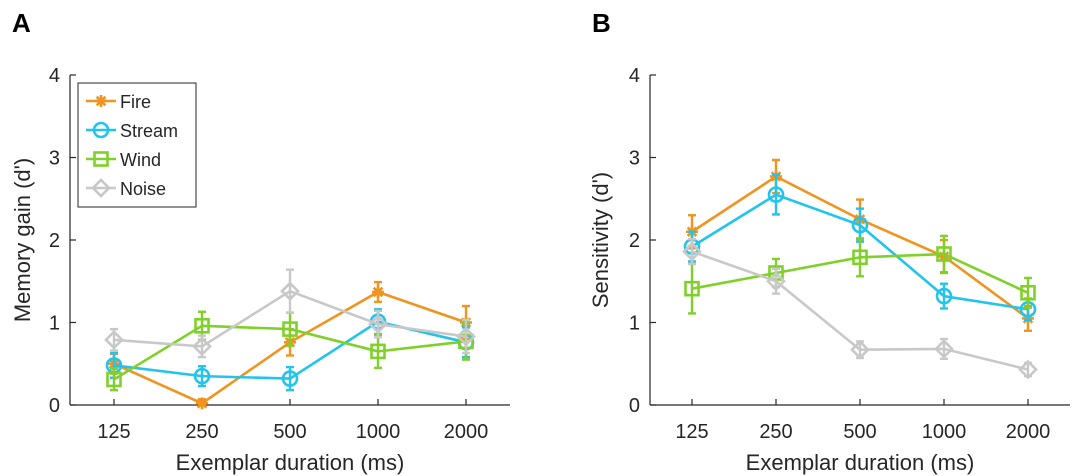 Image resolution: width=1083 pixels, height=476 pixels. I want to click on legend-item-stream: Stream, so click(132, 131).